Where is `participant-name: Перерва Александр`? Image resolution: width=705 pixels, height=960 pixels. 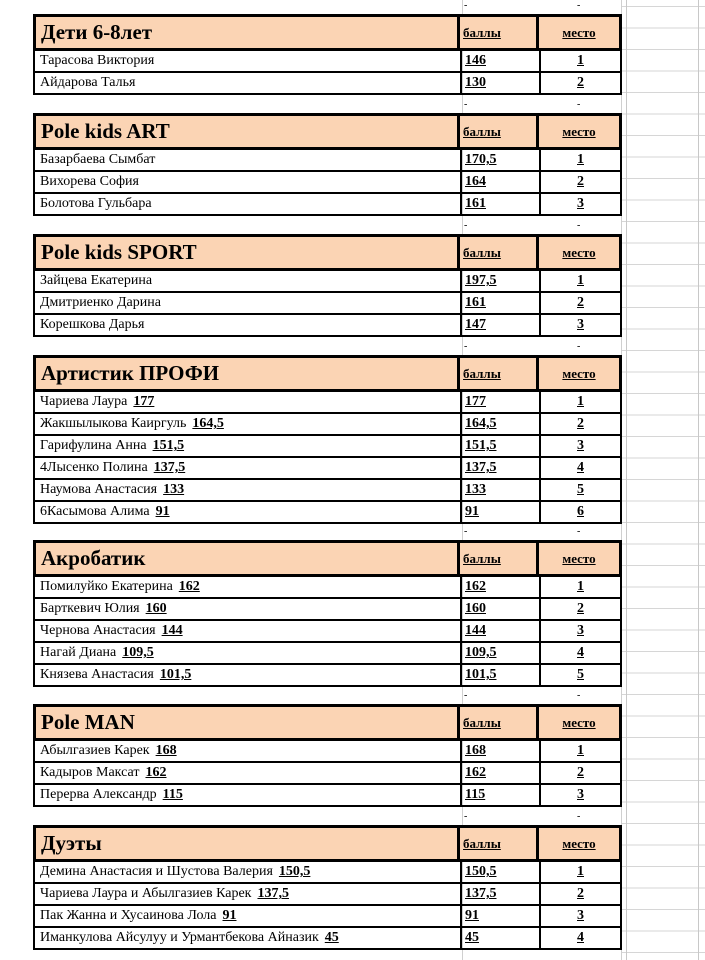 participant-name: Перерва Александр is located at coordinates (98, 794).